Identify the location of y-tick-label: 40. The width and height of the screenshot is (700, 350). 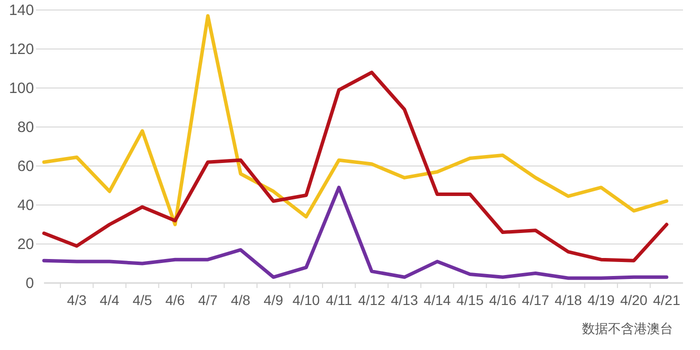
(25, 205).